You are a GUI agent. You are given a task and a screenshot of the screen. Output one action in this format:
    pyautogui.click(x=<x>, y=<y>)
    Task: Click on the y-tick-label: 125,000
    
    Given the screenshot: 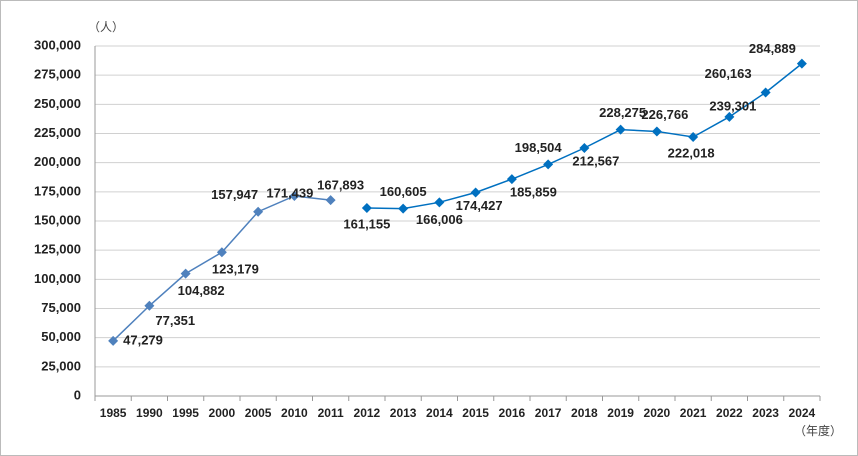 What is the action you would take?
    pyautogui.click(x=57, y=249)
    